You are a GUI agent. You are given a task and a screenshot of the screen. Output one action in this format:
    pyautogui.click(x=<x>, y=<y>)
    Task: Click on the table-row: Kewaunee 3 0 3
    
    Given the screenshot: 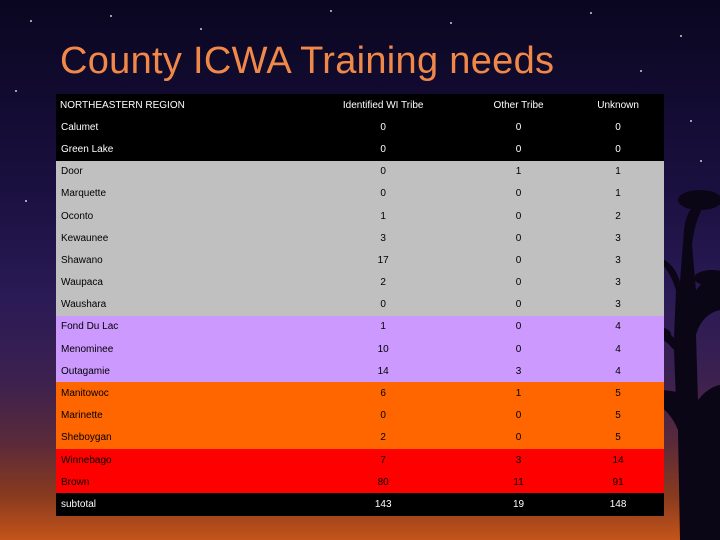 What is the action you would take?
    pyautogui.click(x=360, y=238)
    